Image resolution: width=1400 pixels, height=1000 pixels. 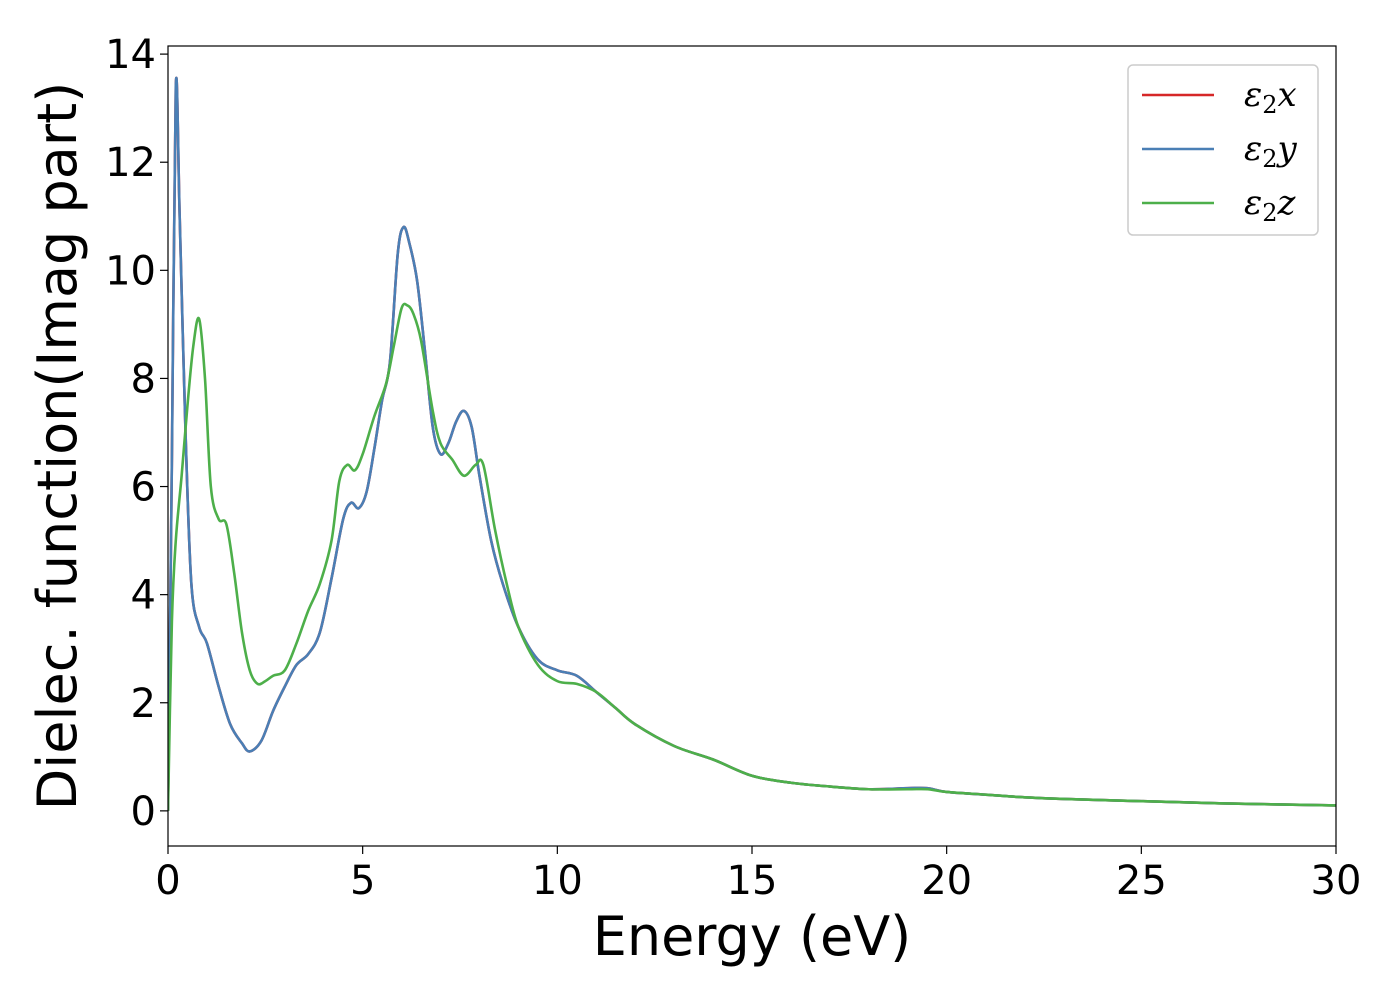 What do you see at coordinates (57, 446) in the screenshot?
I see `y-axis-title: Dielec. function(Imag part)` at bounding box center [57, 446].